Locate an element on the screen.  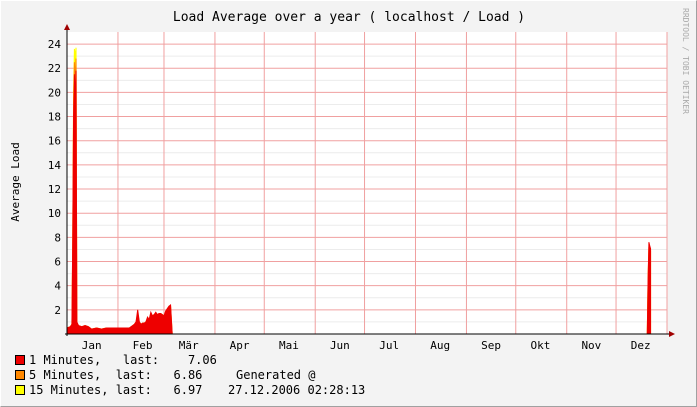
legend-swatch-5min is located at coordinates (20, 375).